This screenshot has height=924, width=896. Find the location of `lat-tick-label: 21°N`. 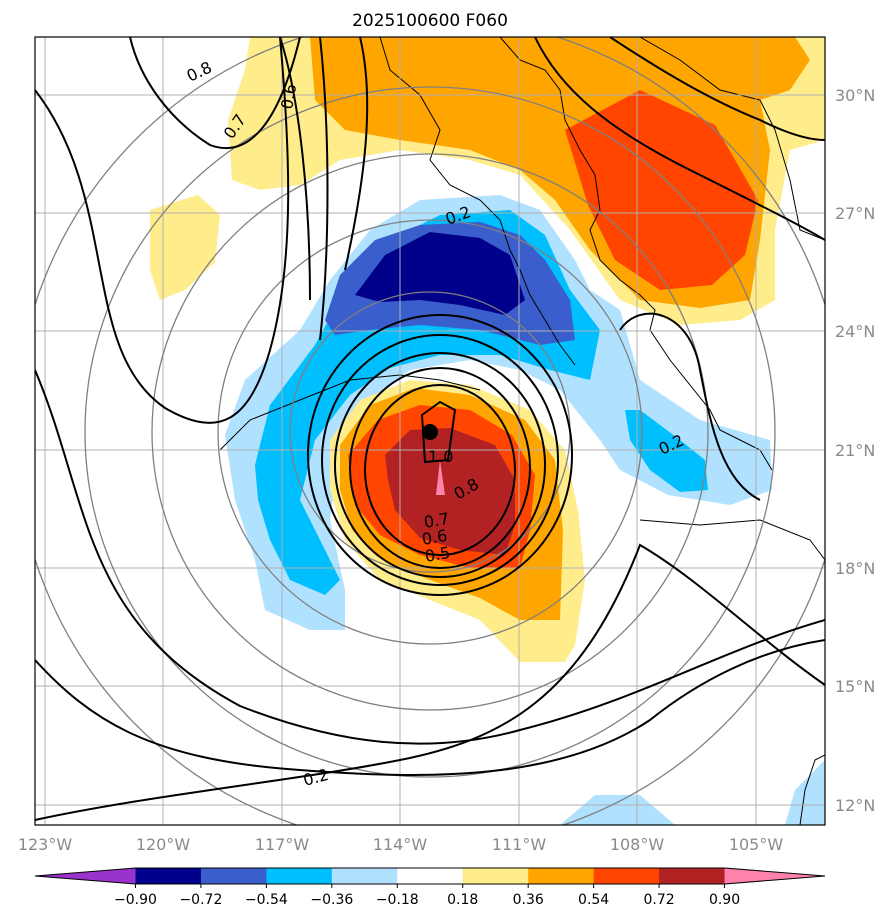

lat-tick-label: 21°N is located at coordinates (855, 450).